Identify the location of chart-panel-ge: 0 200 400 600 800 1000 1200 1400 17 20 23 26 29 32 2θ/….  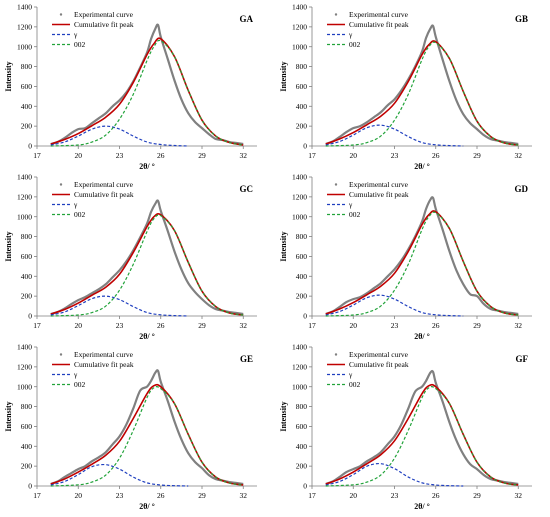
(130, 427).